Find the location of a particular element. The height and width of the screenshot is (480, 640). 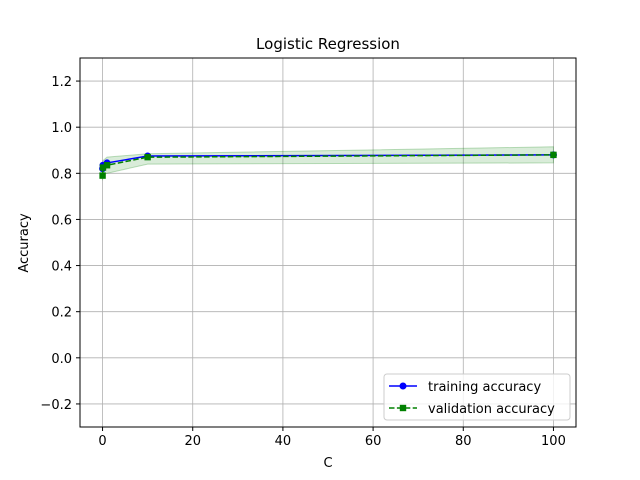

x-axis-label: C is located at coordinates (327, 463).